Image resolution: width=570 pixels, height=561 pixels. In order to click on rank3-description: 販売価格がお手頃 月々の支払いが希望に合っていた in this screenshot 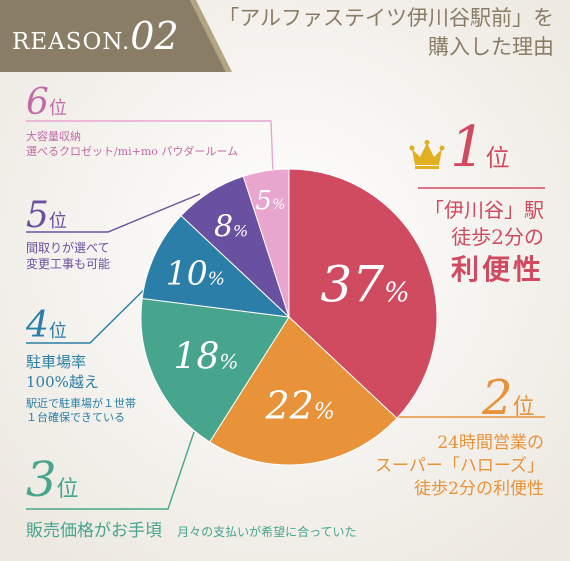, I will do `click(191, 528)`.